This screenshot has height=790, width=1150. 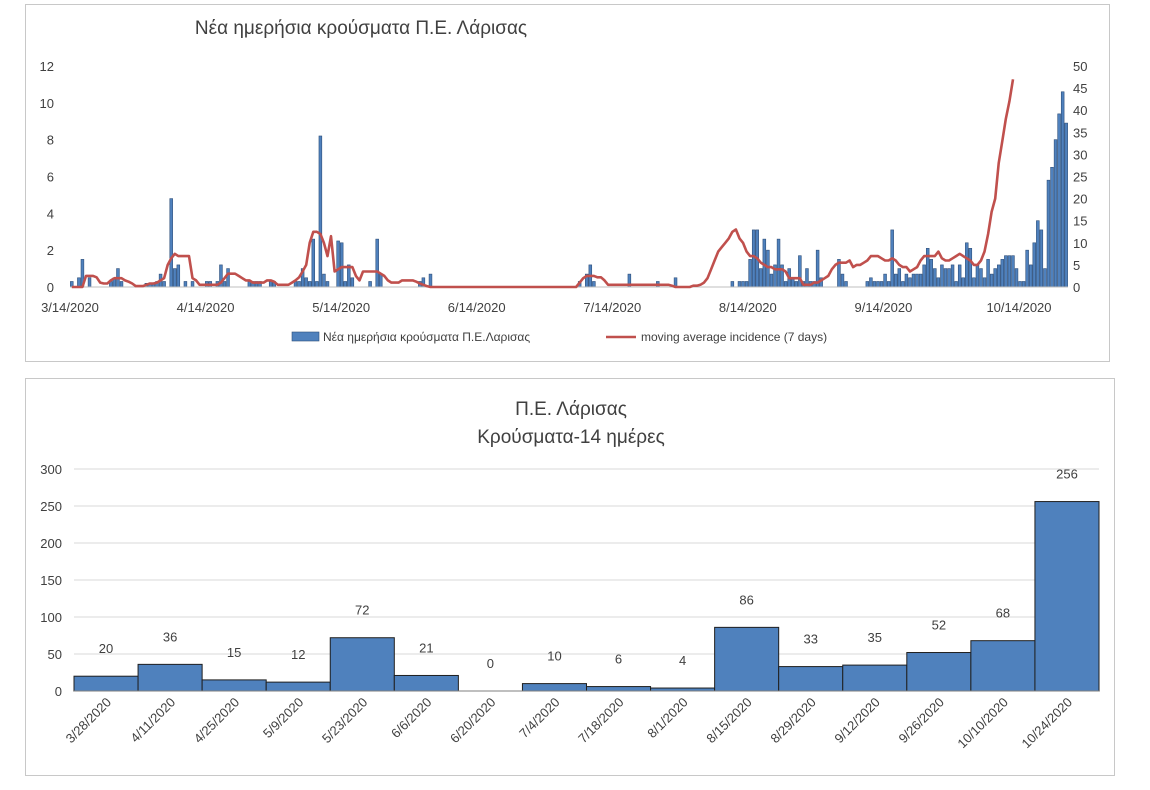 I want to click on x-tick-label: 5/9/2020, so click(x=283, y=718).